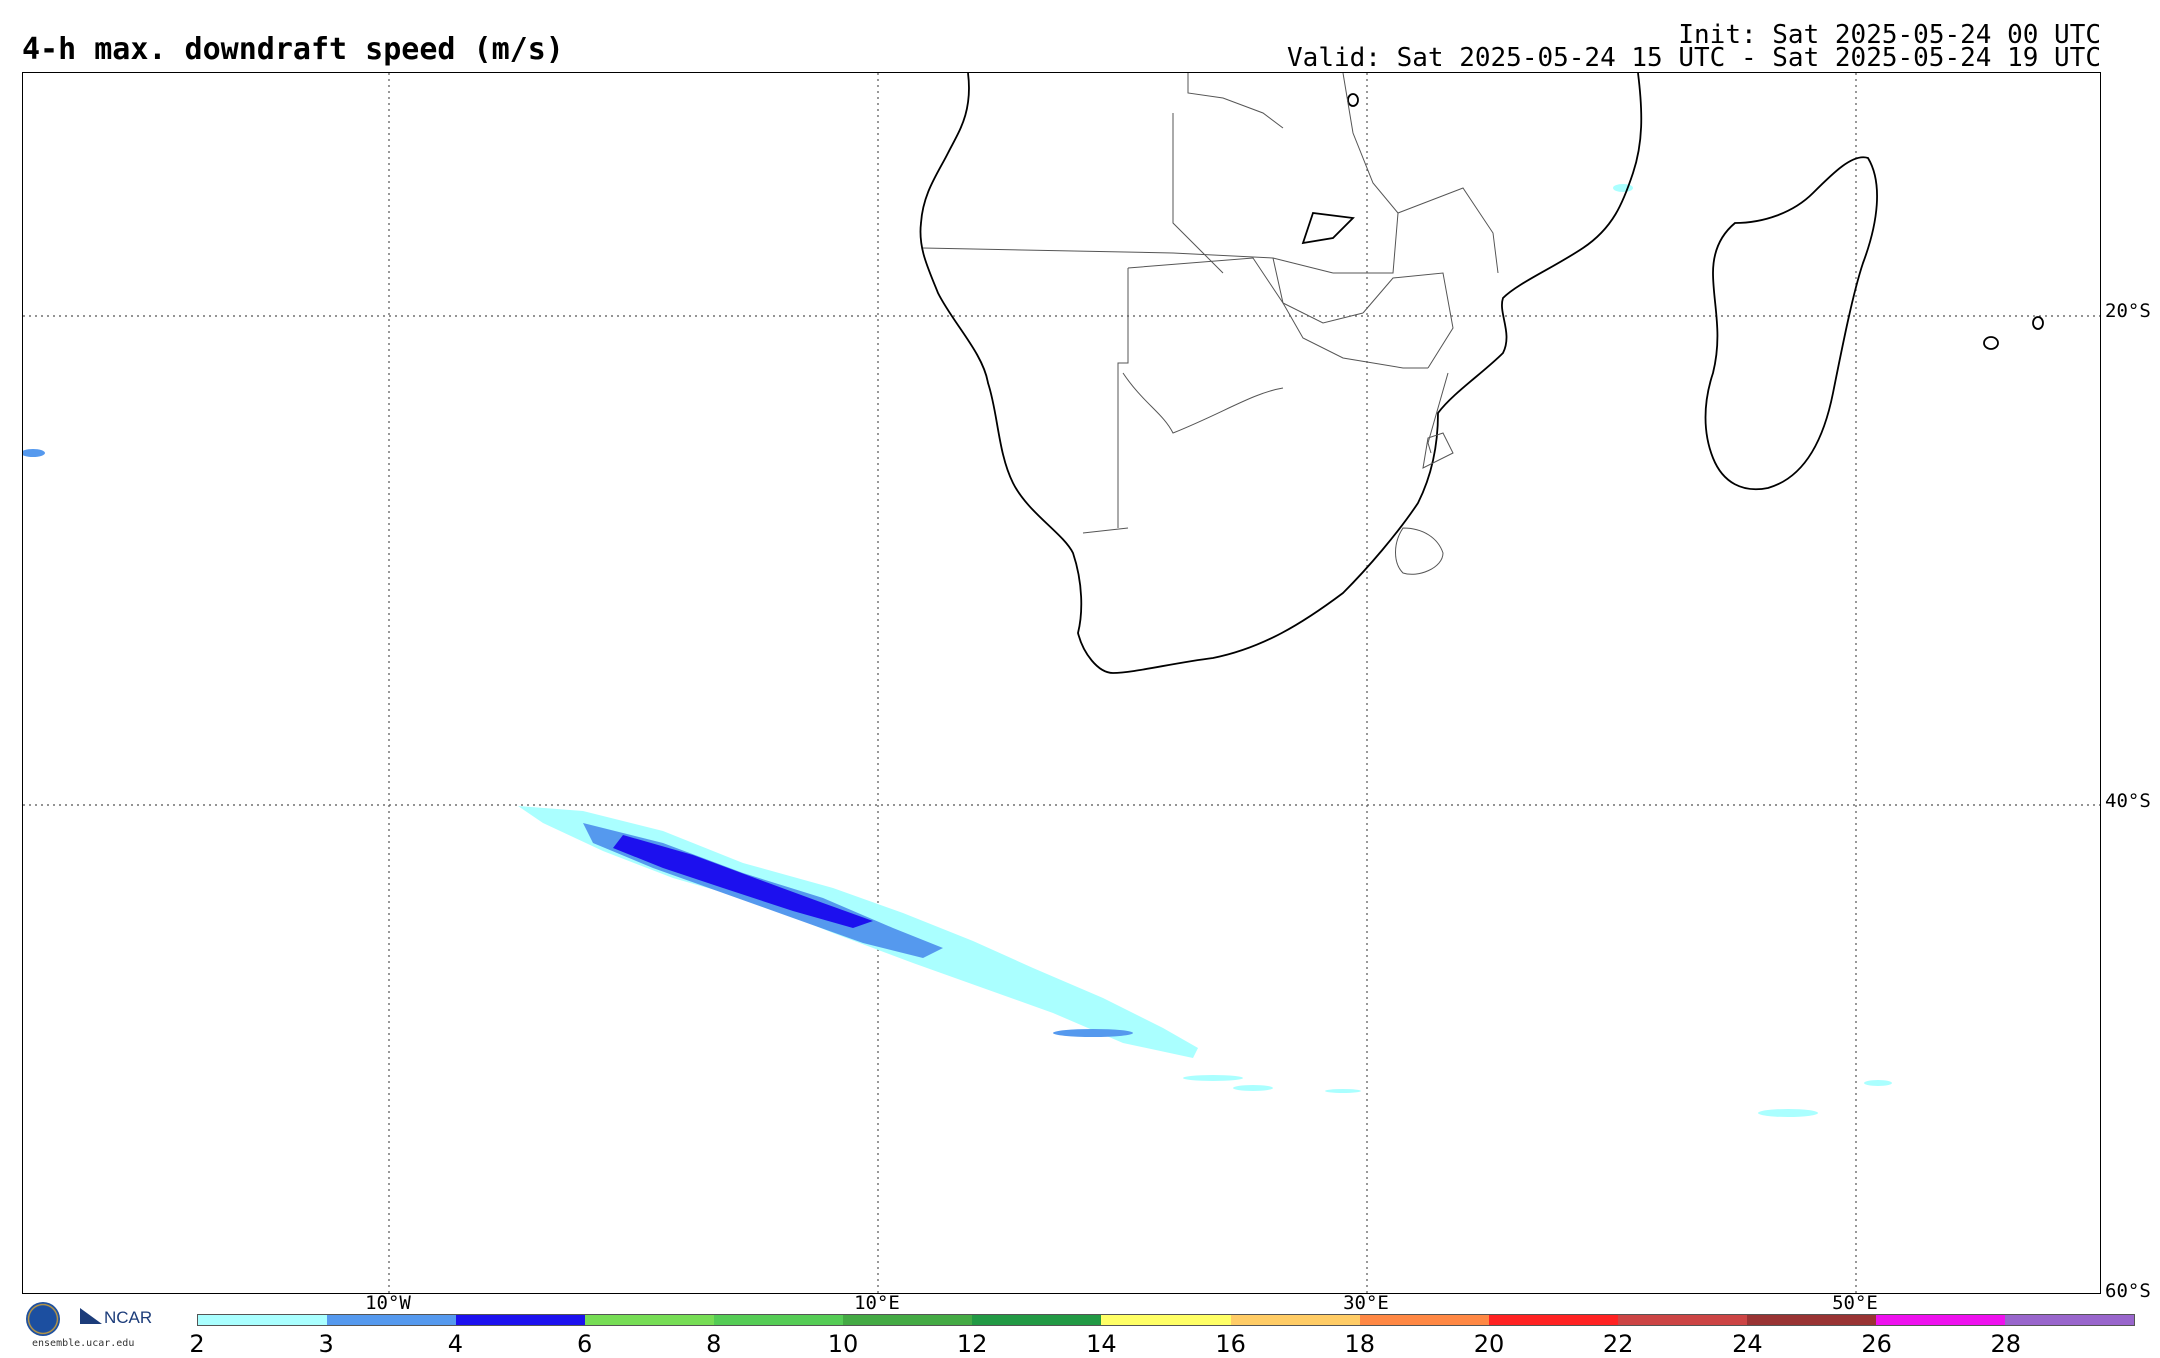  Describe the element at coordinates (293, 49) in the screenshot. I see `map-title: 4-h max. downdraft speed (m/s)` at that location.